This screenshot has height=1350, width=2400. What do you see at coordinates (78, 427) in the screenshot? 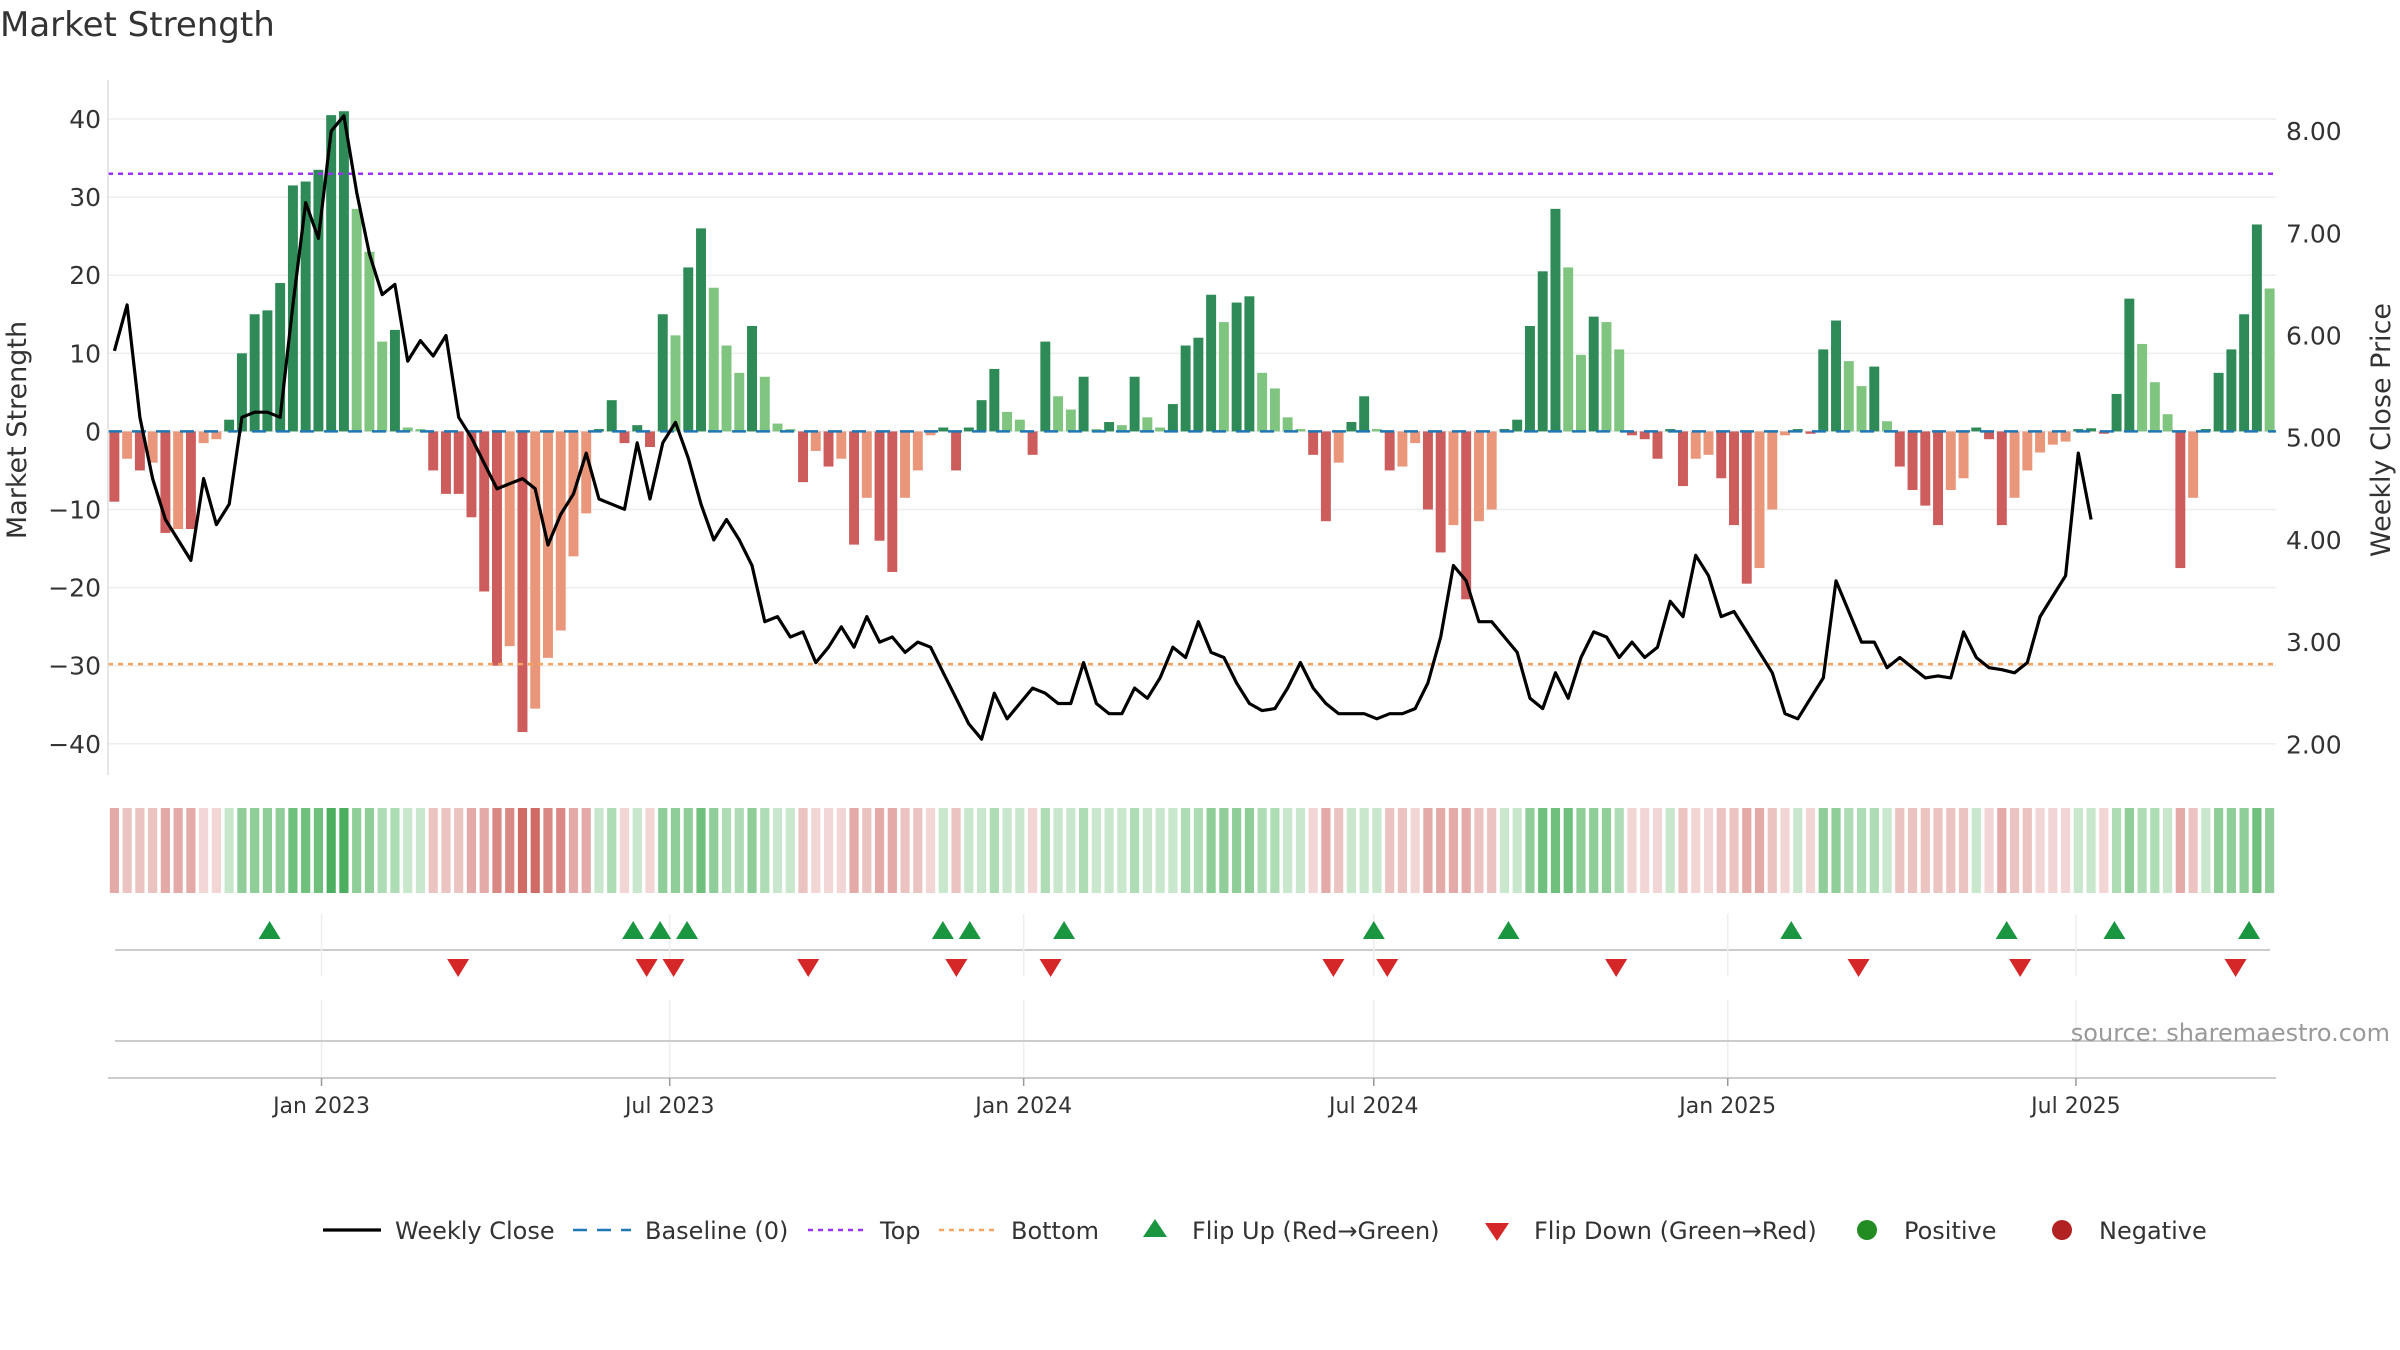
I see `left-y-axis: 40 30 20 10 0 −10 −20 −30 −40` at bounding box center [78, 427].